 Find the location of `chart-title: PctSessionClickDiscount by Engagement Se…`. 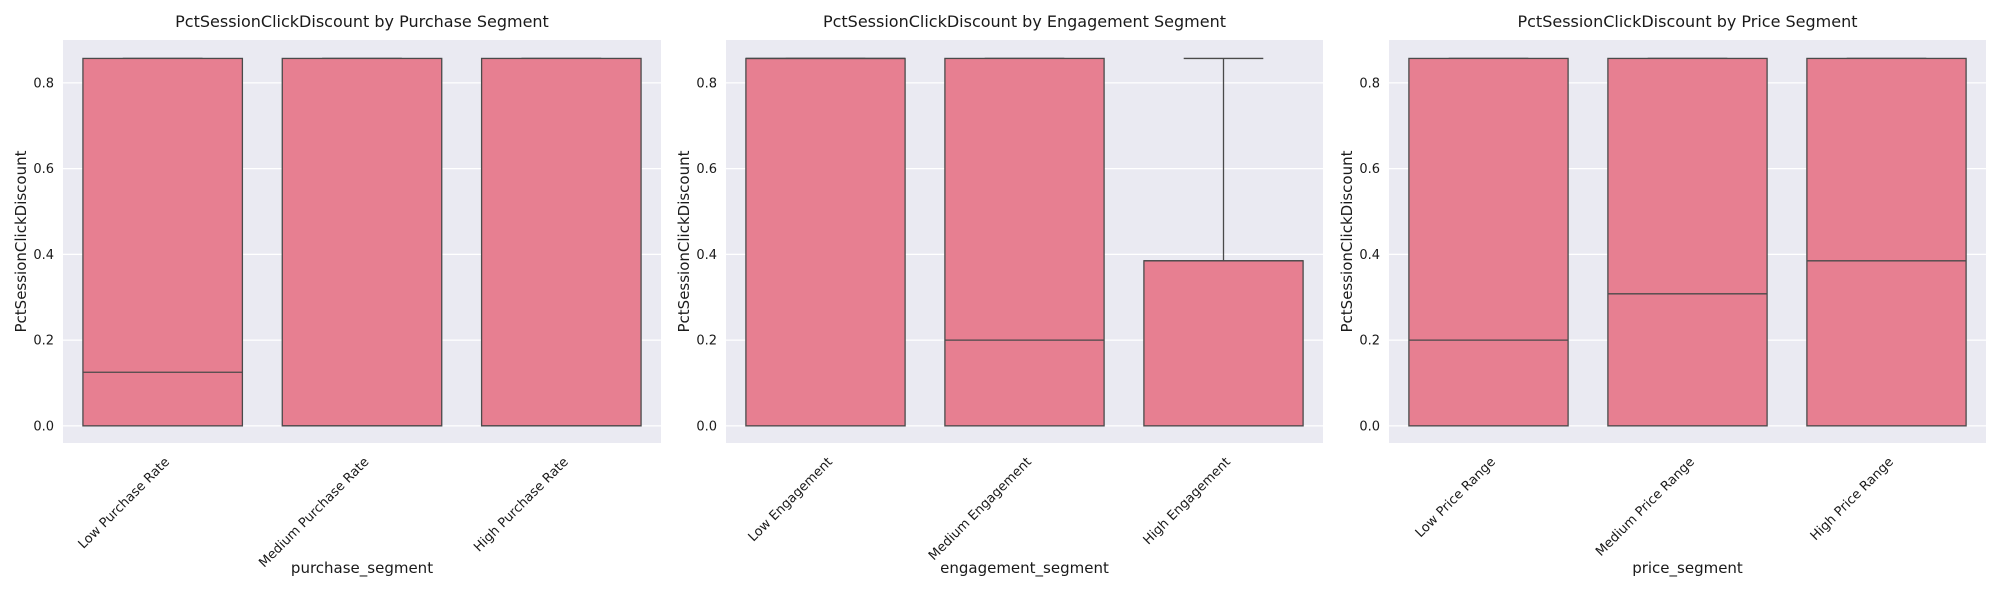

chart-title: PctSessionClickDiscount by Engagement Se… is located at coordinates (1024, 21).